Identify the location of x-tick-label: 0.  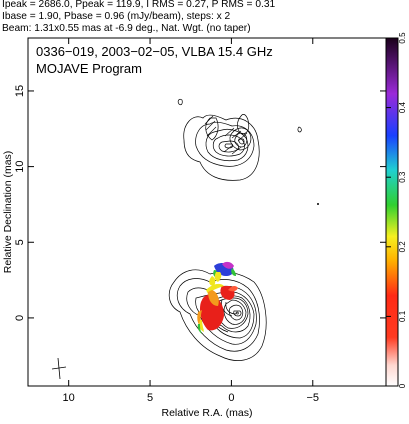
(231, 398).